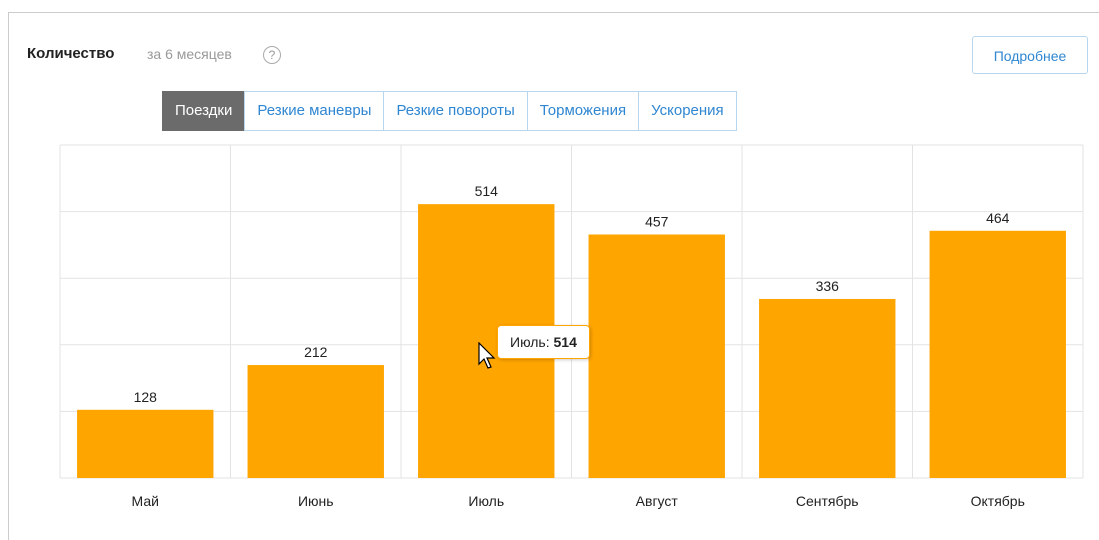 Image resolution: width=1099 pixels, height=540 pixels. I want to click on tab: Ускорения, so click(687, 111).